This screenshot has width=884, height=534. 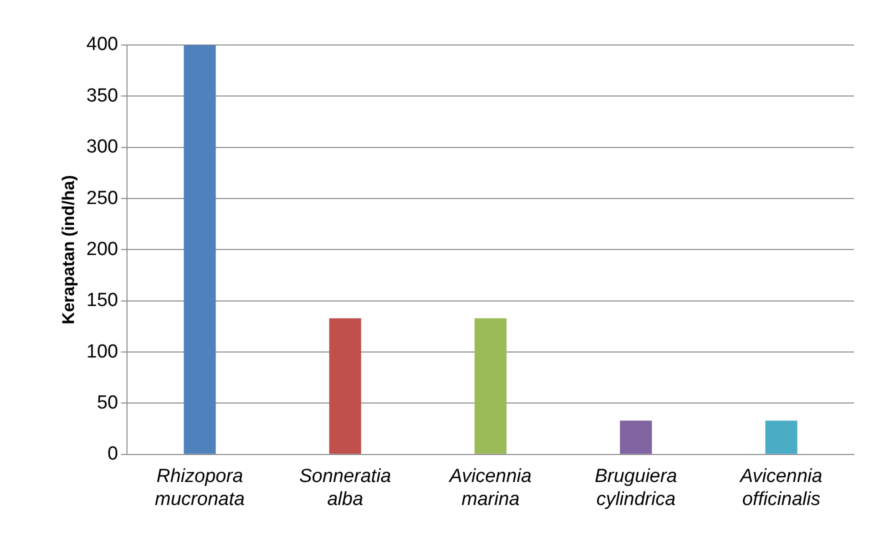 What do you see at coordinates (113, 454) in the screenshot?
I see `y-tick-label: 0` at bounding box center [113, 454].